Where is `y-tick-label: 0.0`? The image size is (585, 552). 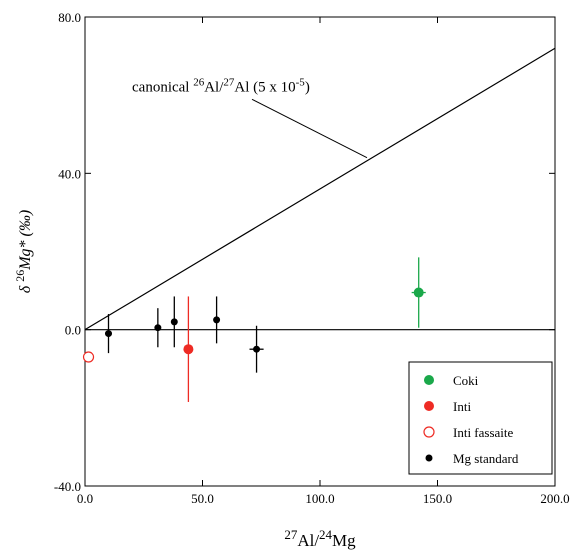 y-tick-label: 0.0 is located at coordinates (73, 330).